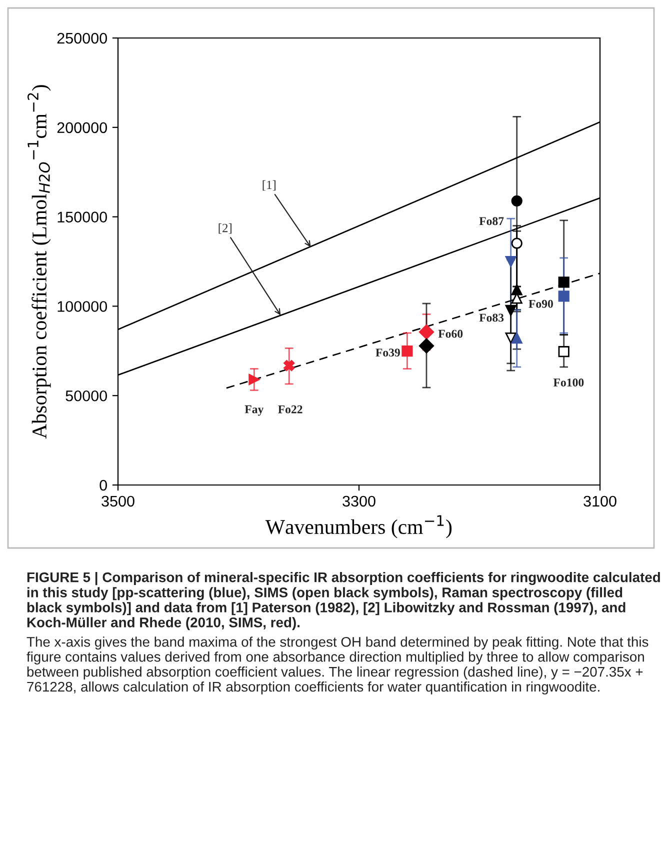 Image resolution: width=662 pixels, height=857 pixels. I want to click on y-tick-label: 0, so click(103, 485).